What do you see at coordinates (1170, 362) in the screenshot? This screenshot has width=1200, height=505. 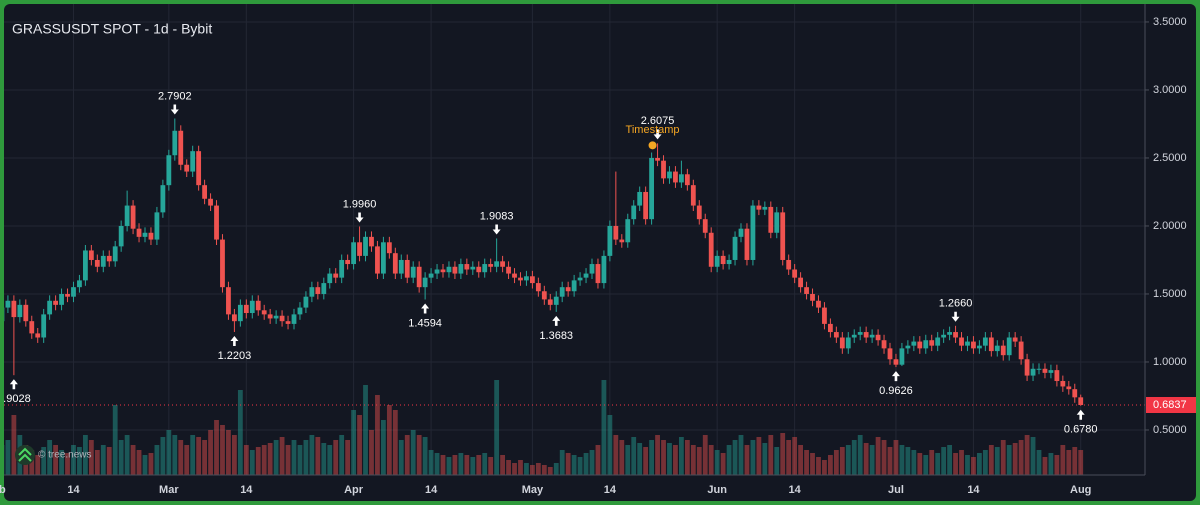 I see `y-tick-label: 1.0000` at bounding box center [1170, 362].